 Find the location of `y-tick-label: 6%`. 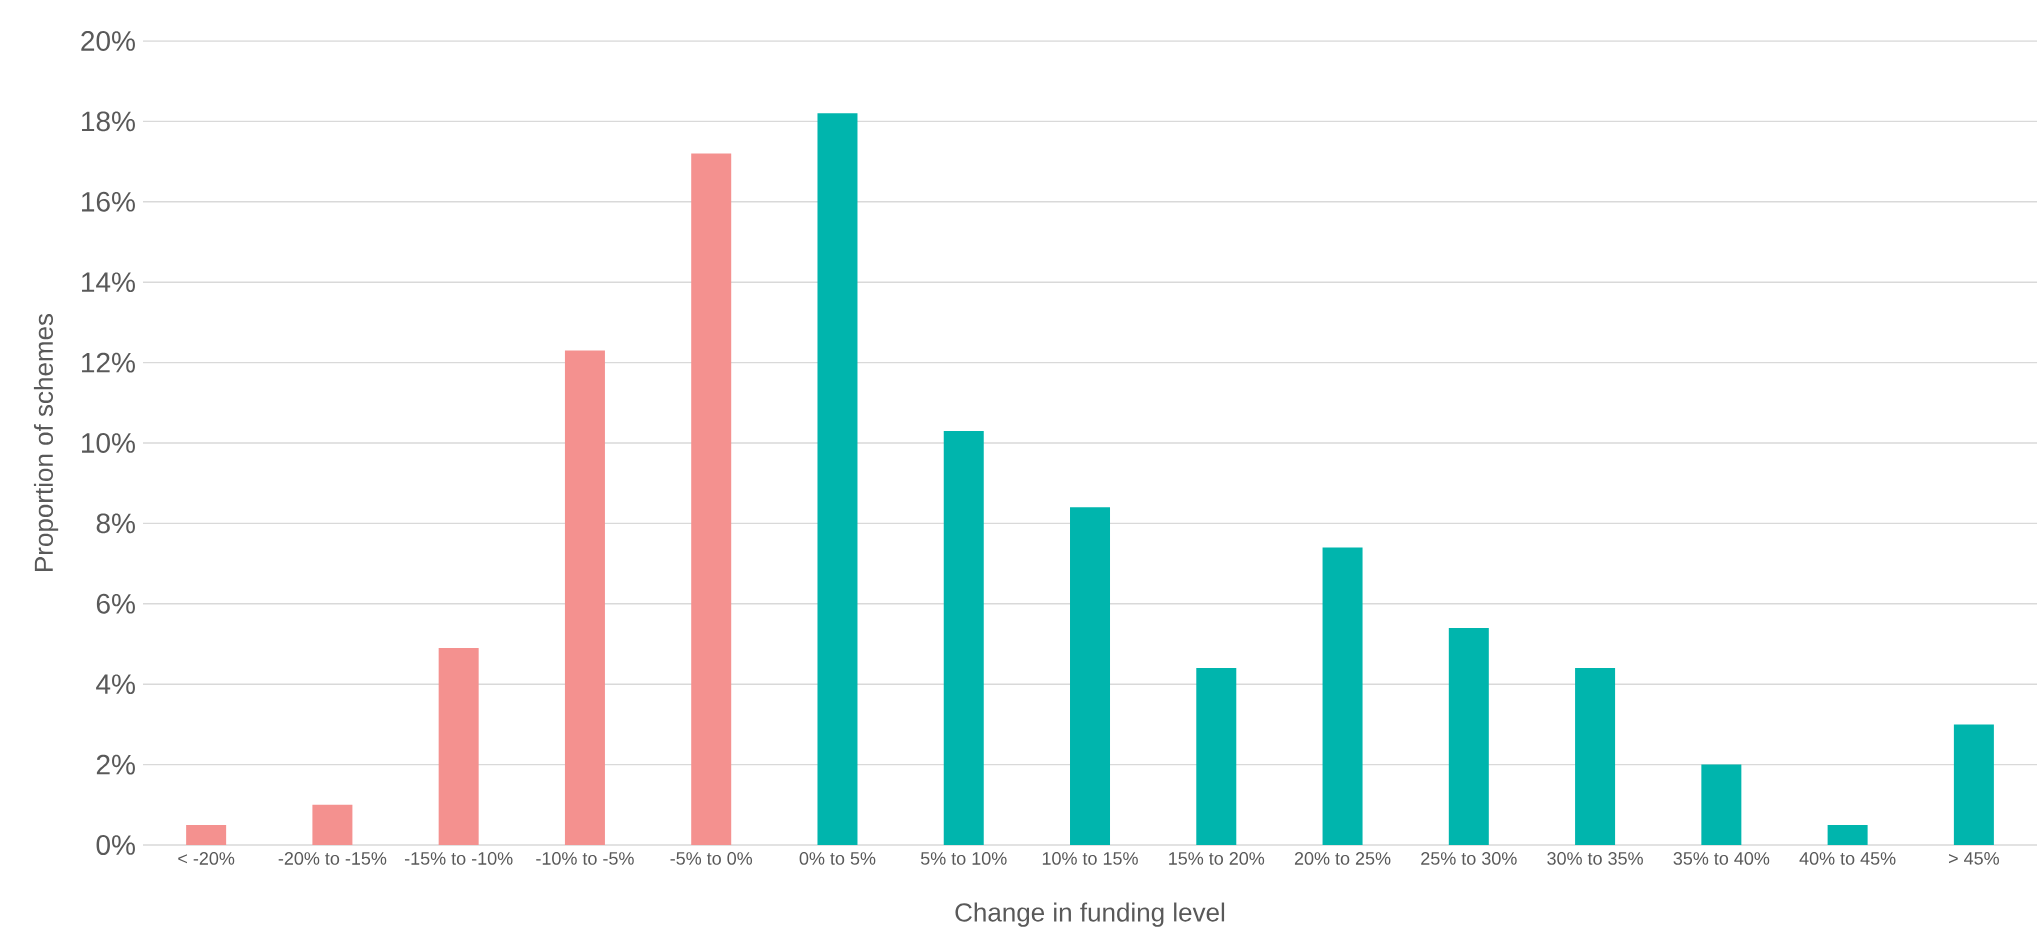

y-tick-label: 6% is located at coordinates (115, 603).